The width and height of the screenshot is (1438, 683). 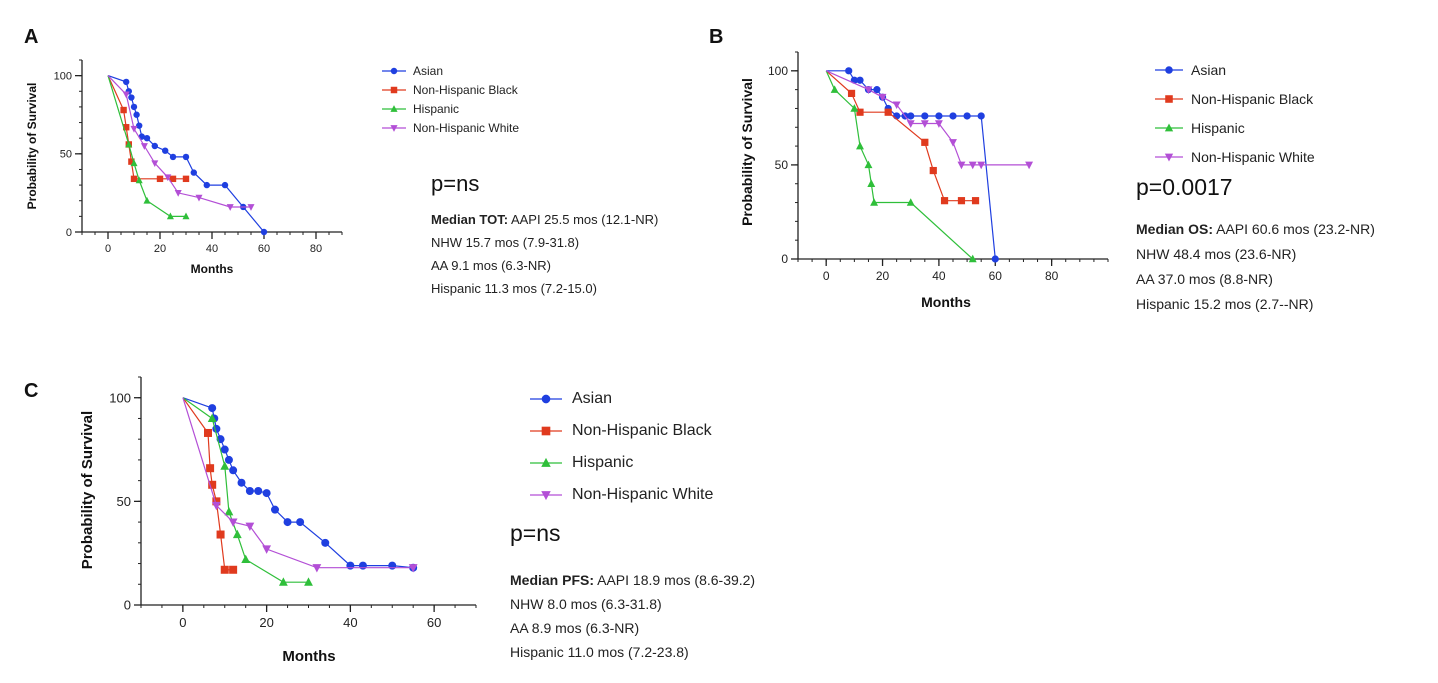 I want to click on legend-item: Non-Hispanic Black, so click(x=1235, y=98).